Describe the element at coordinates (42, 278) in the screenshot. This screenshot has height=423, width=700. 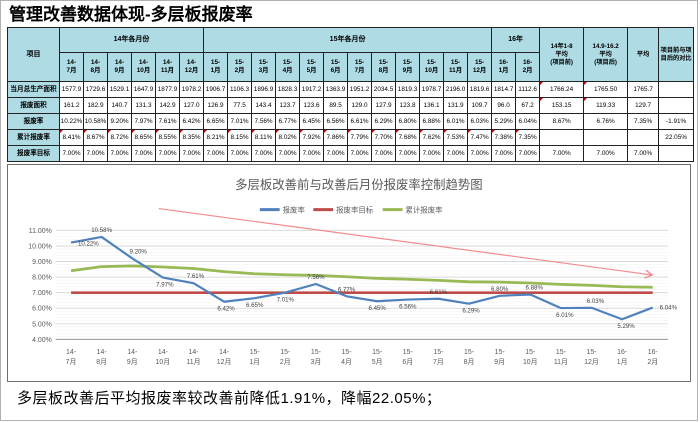
I see `y-tick-label: 8.00%` at that location.